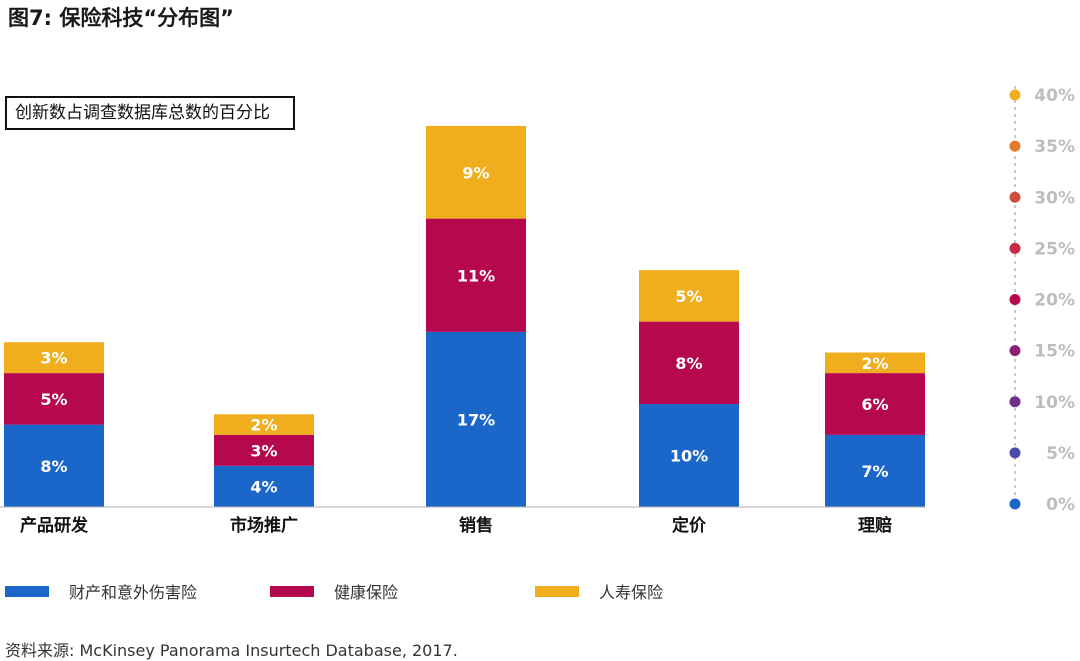  I want to click on data-label-0-1: 5%, so click(53, 399).